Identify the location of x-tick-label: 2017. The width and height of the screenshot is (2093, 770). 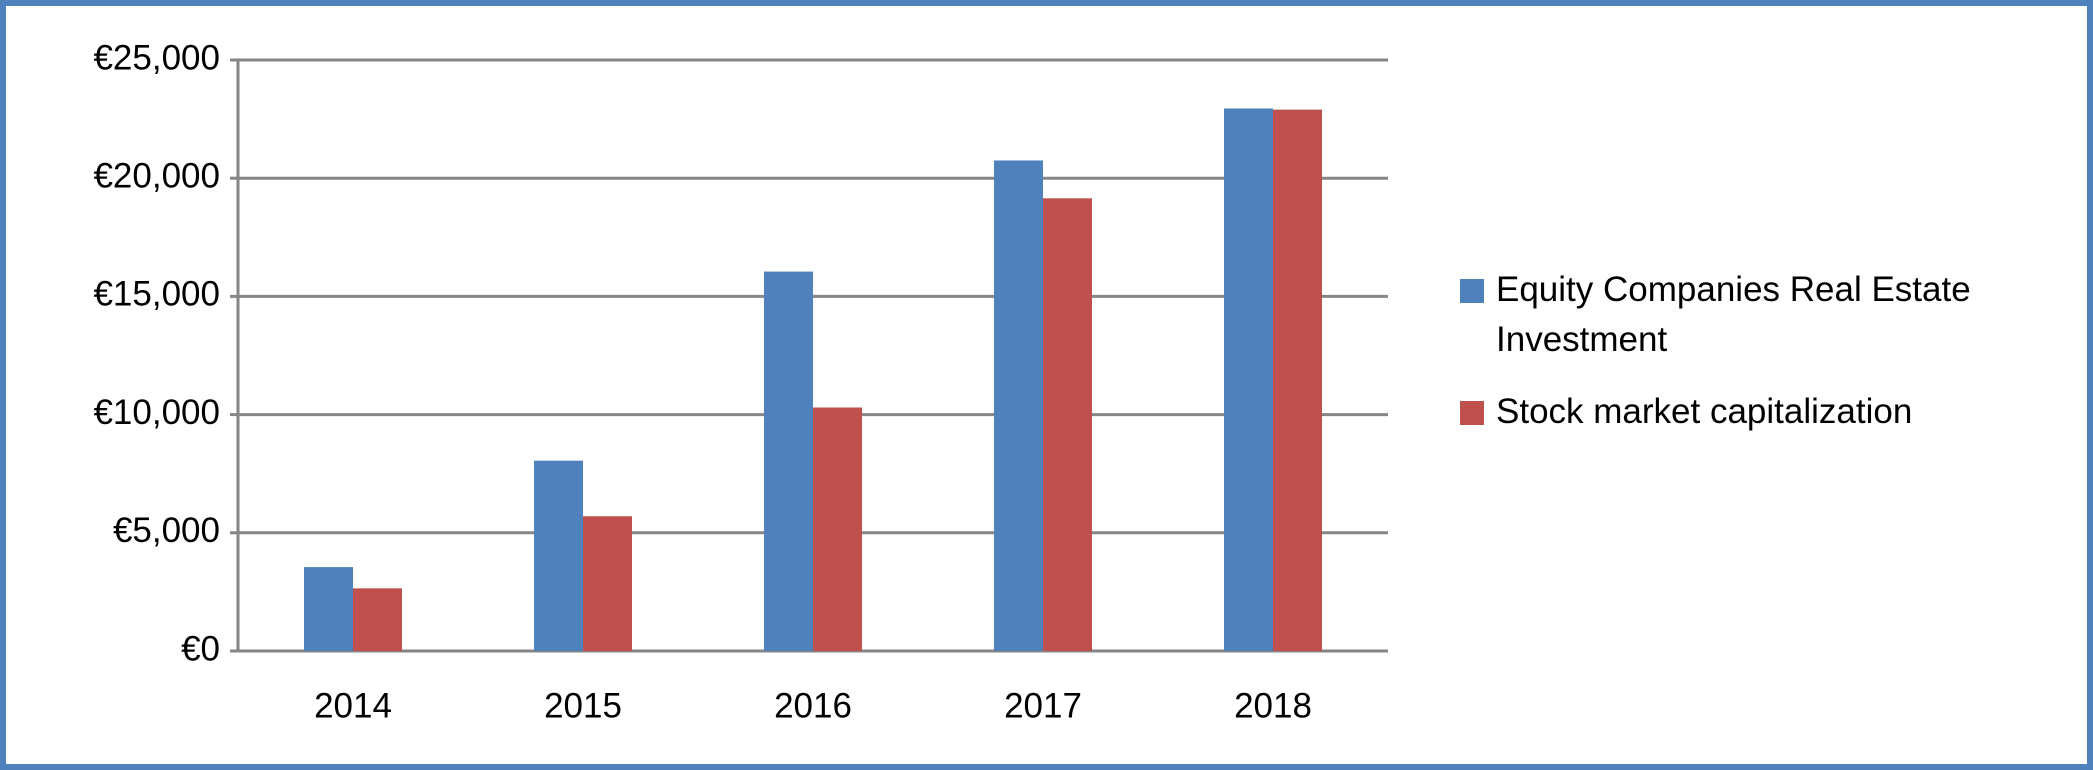
(1043, 705).